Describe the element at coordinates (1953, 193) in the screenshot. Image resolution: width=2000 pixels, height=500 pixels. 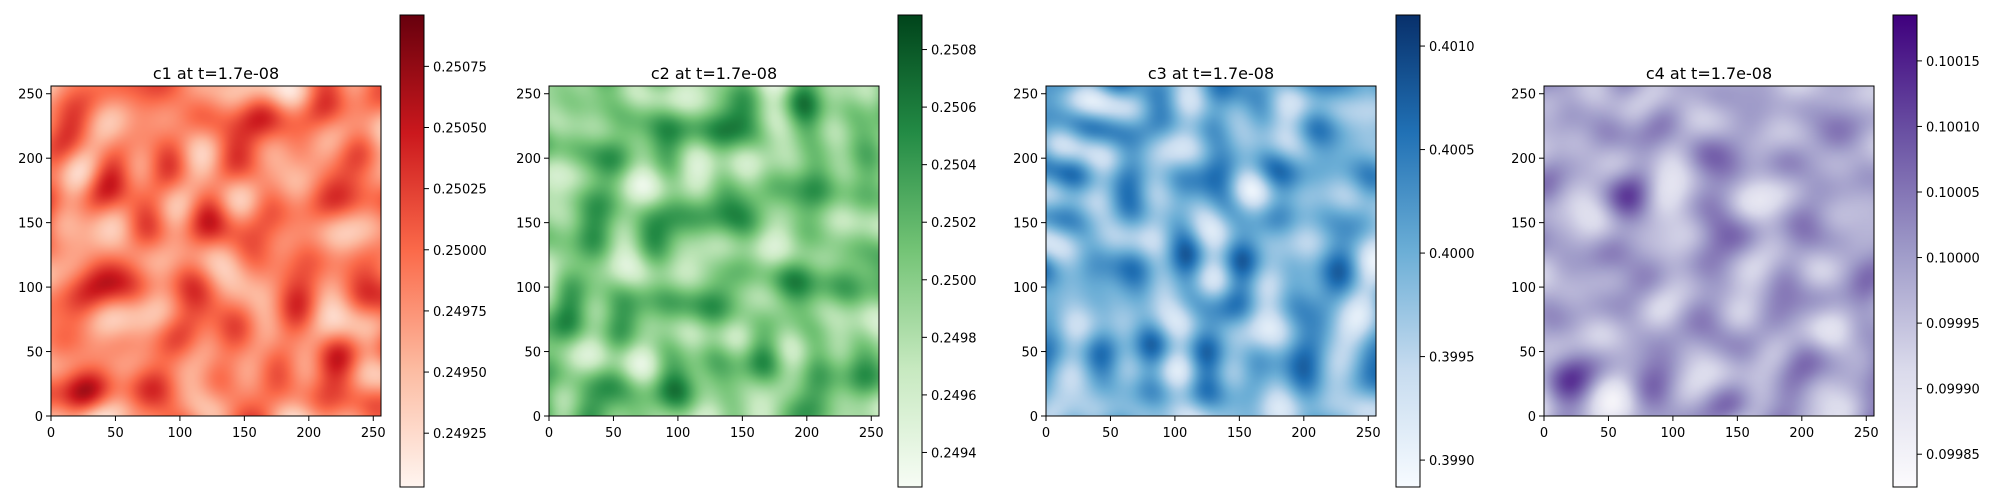
I see `colorbar-tick-label: 0.10005` at that location.